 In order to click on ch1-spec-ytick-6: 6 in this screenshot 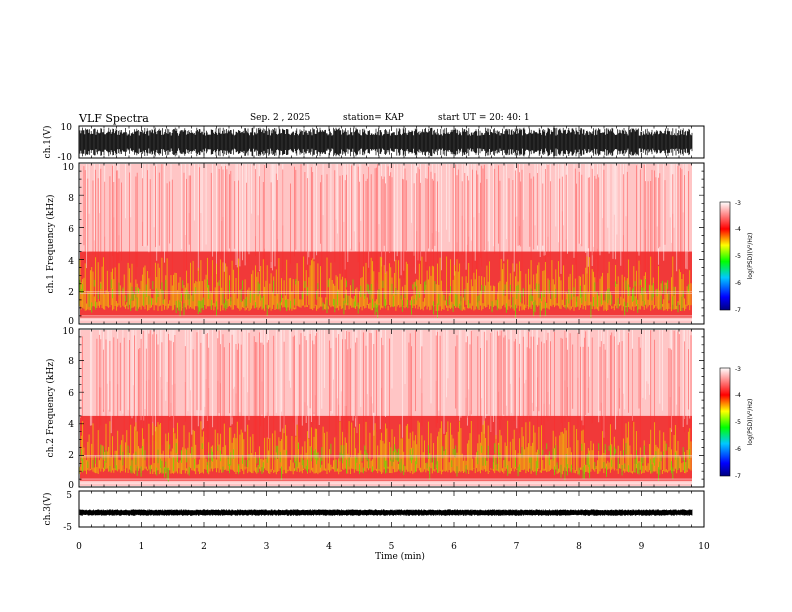, I will do `click(71, 230)`.